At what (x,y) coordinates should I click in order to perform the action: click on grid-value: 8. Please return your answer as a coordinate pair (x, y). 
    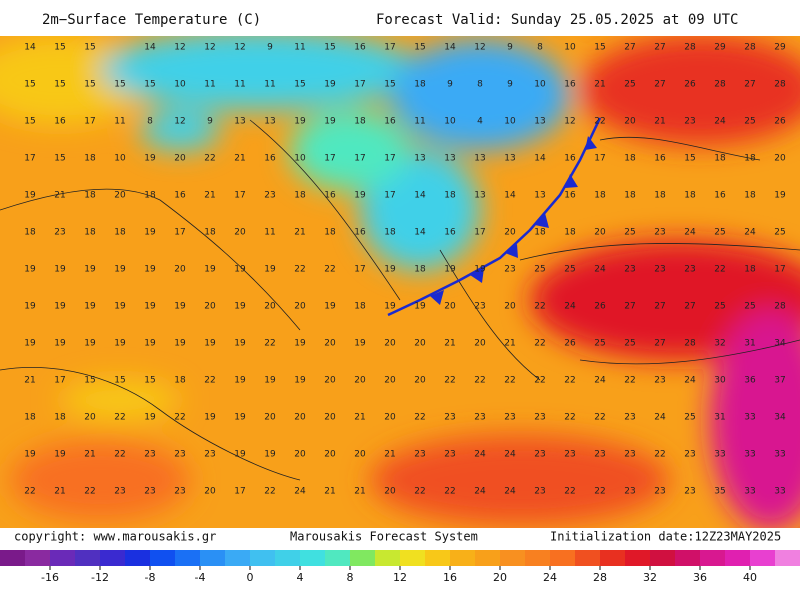
    Looking at the image, I should click on (150, 122).